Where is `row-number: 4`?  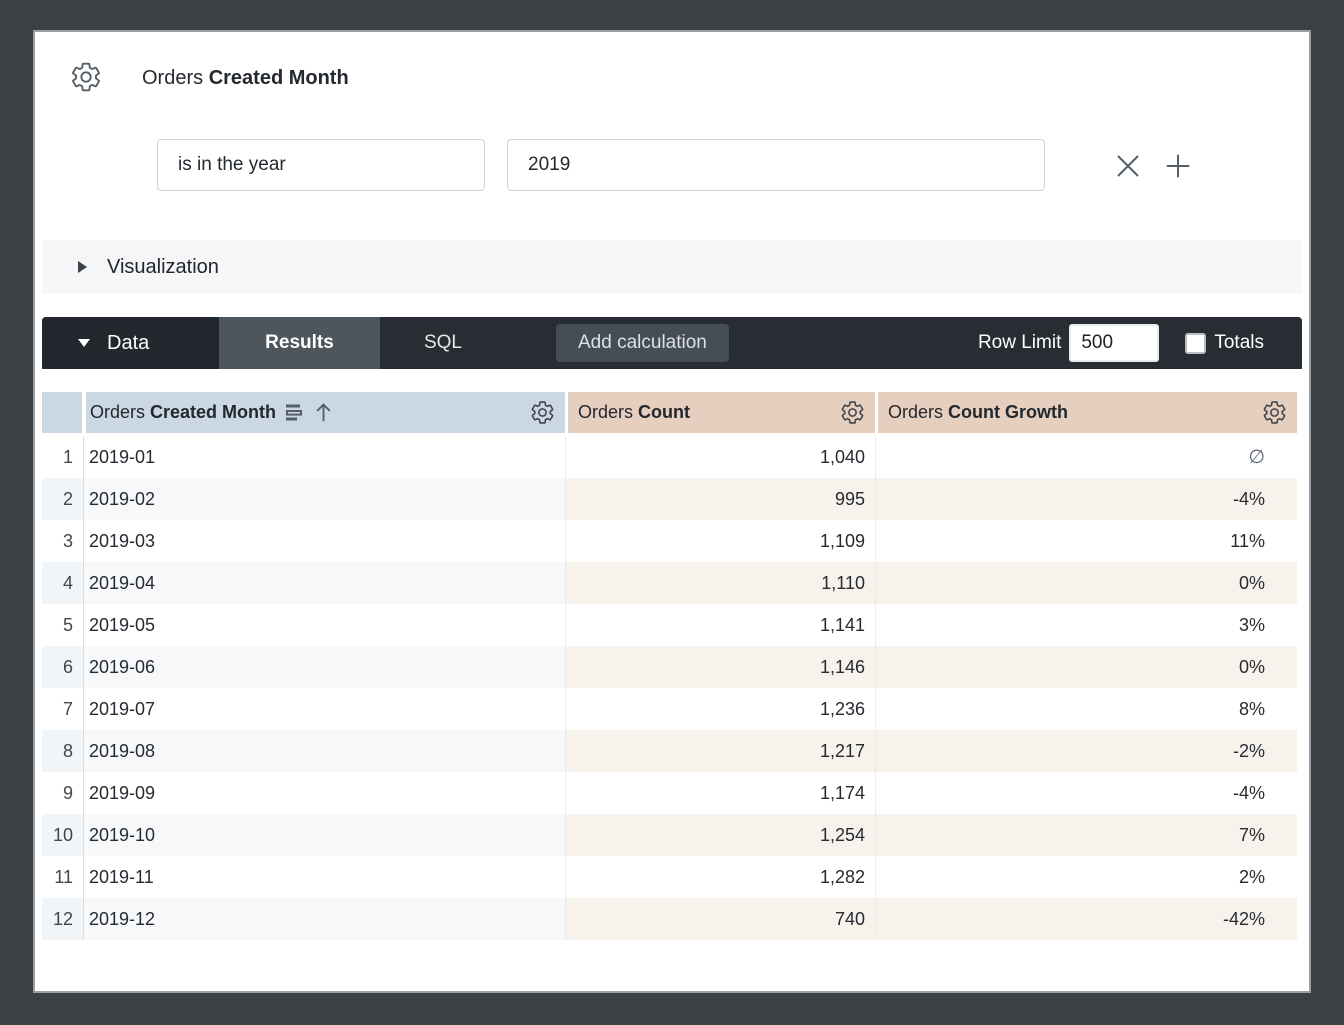
row-number: 4 is located at coordinates (63, 583).